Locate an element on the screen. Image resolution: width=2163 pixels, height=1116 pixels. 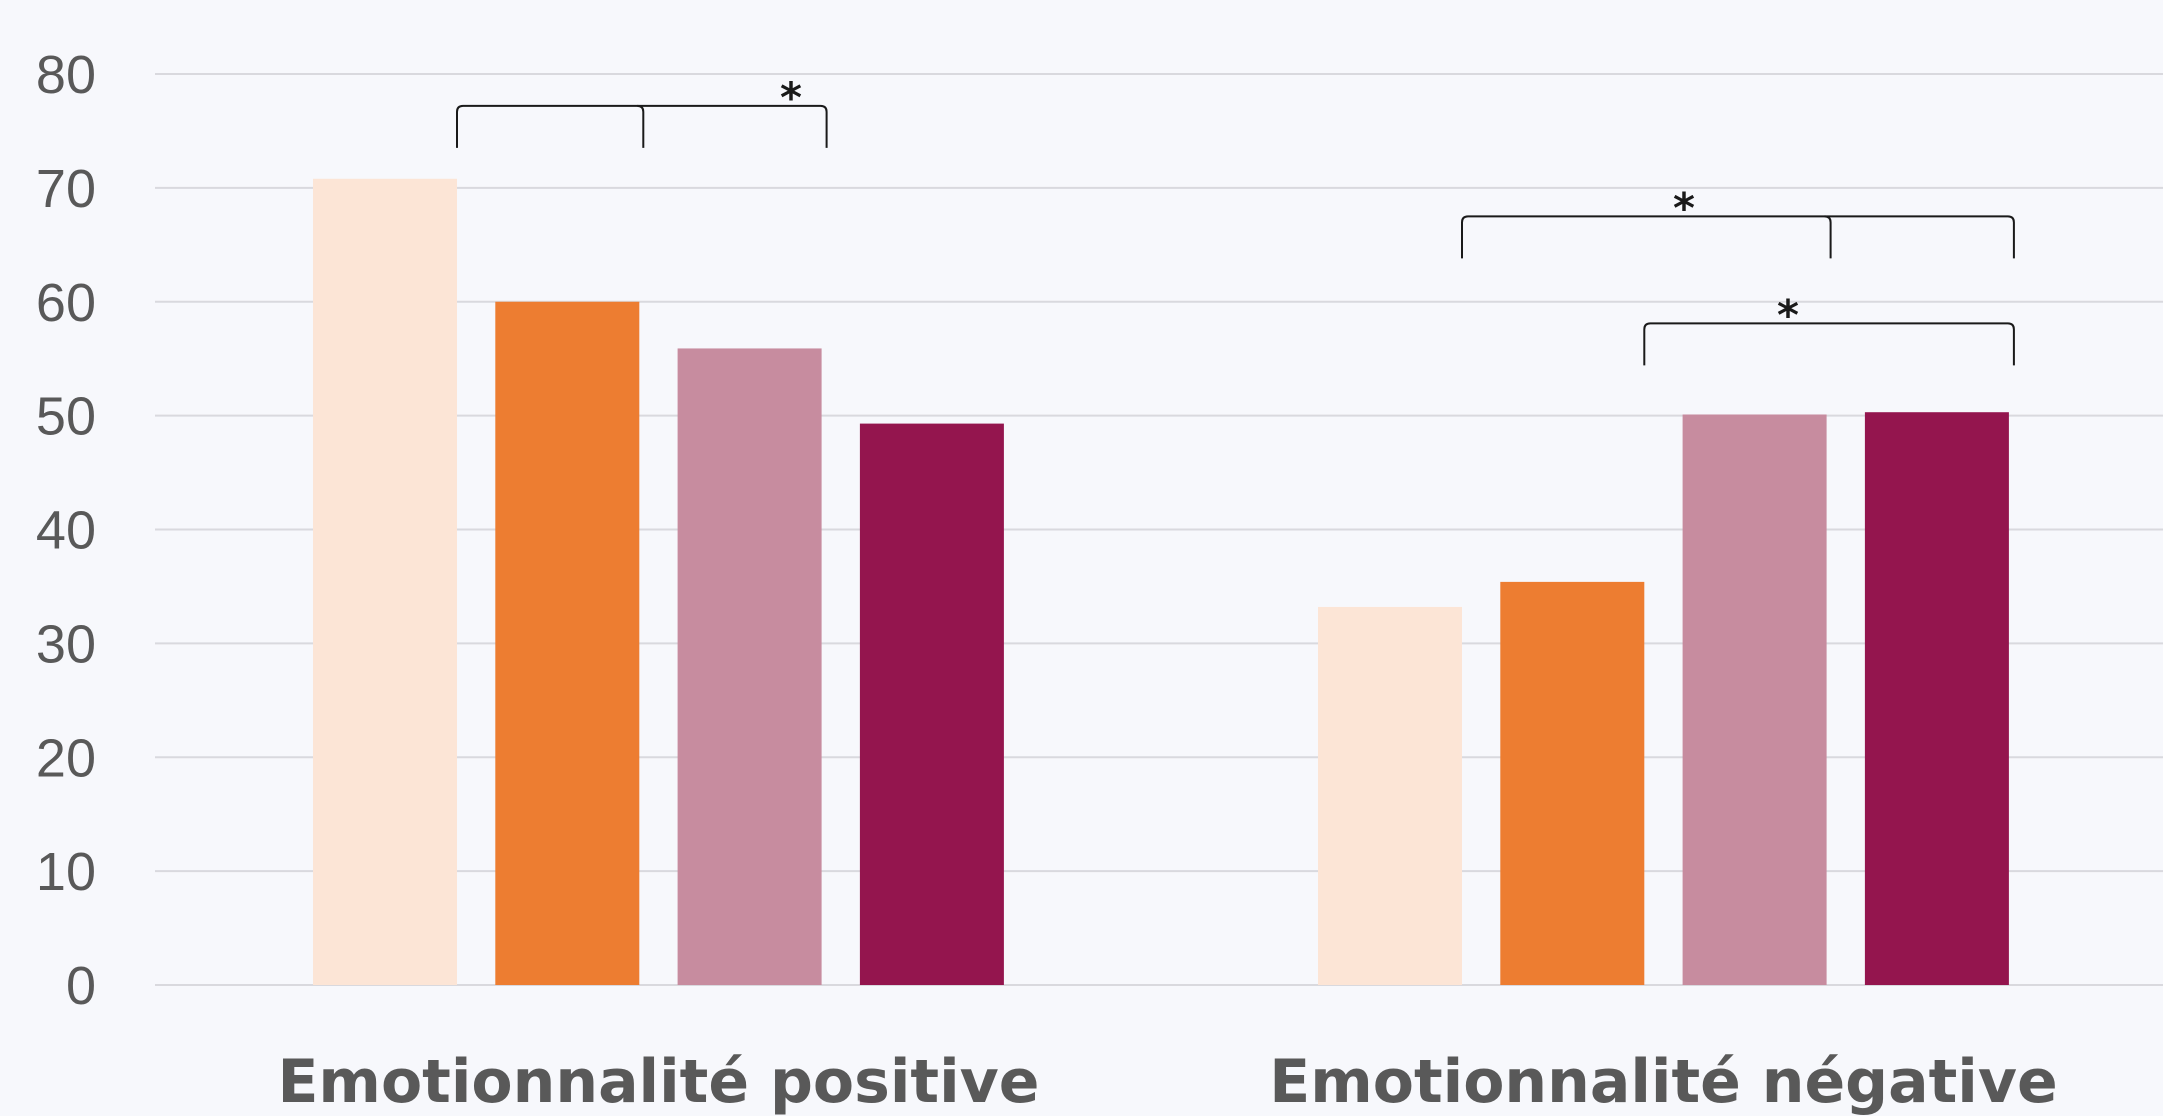
y-tick-label: 30 is located at coordinates (66, 644).